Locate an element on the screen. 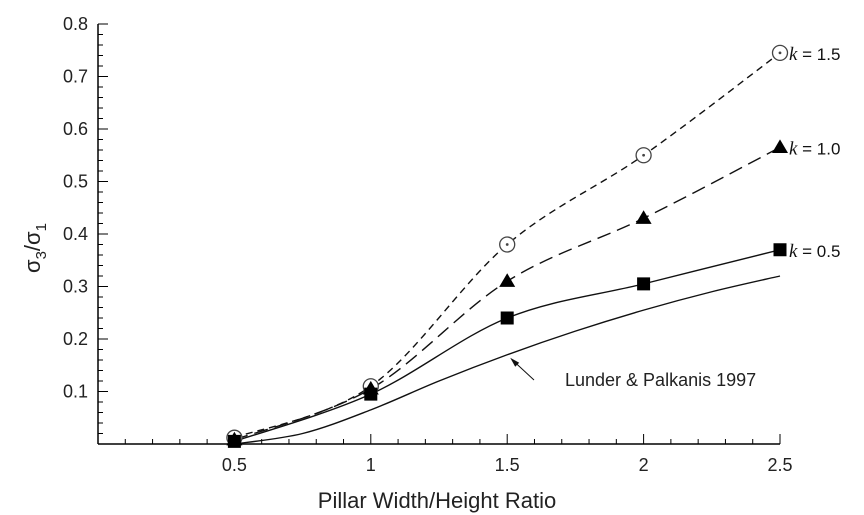 Image resolution: width=864 pixels, height=515 pixels. y-axis-title-slash: / is located at coordinates (32, 247).